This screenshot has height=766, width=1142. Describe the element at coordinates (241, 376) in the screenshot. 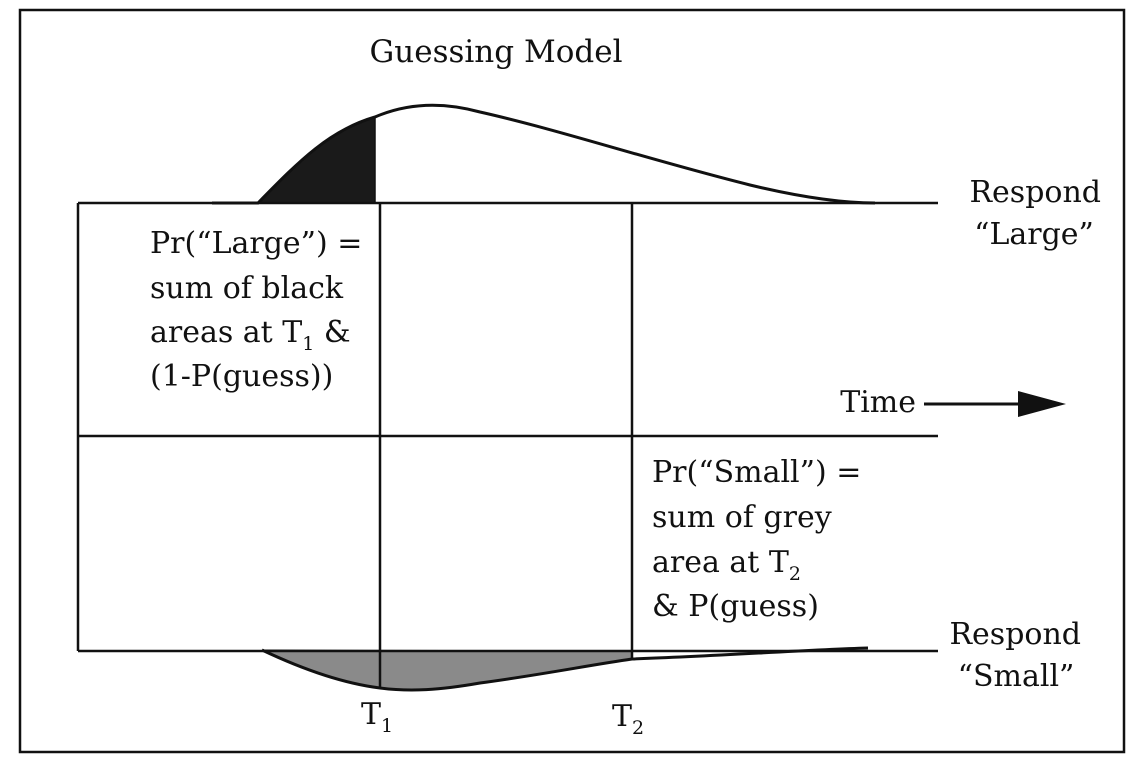

I see `large-note-line4: (1-P(guess))` at that location.